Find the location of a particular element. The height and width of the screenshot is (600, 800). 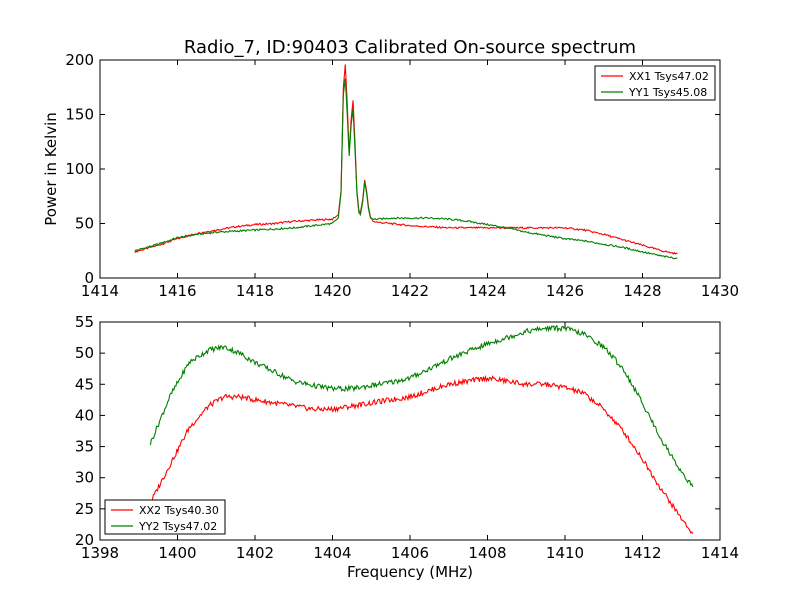

legend: XX2 Tsys40.30 YY2 Tsys47.02 is located at coordinates (165, 517).